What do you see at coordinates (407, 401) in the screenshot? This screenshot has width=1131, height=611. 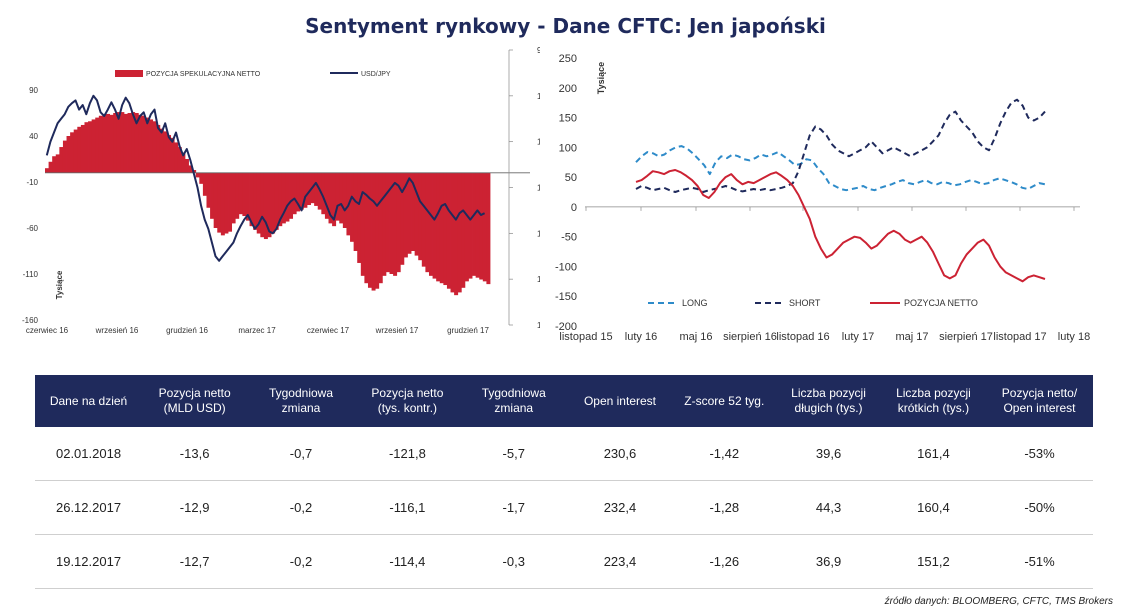 I see `col-header: Pozycja netto (tys. kontr.)` at bounding box center [407, 401].